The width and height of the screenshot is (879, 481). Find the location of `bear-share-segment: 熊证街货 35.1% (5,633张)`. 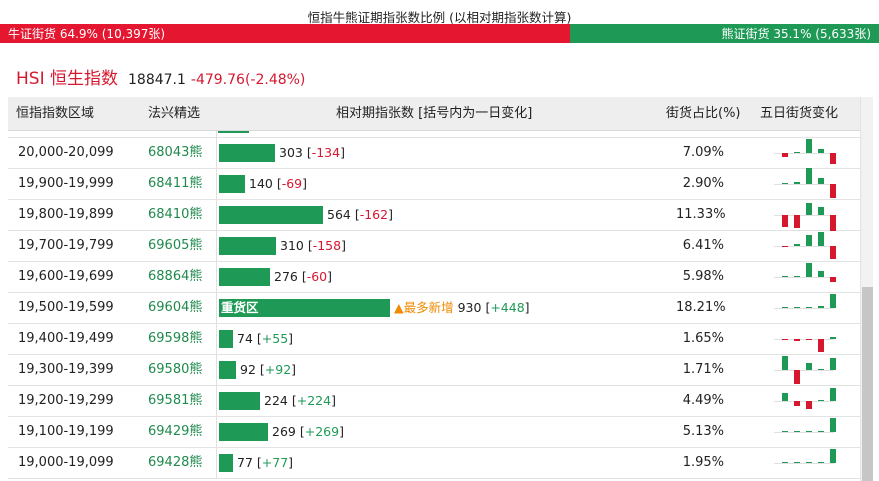

bear-share-segment: 熊证街货 35.1% (5,633张) is located at coordinates (724, 33).